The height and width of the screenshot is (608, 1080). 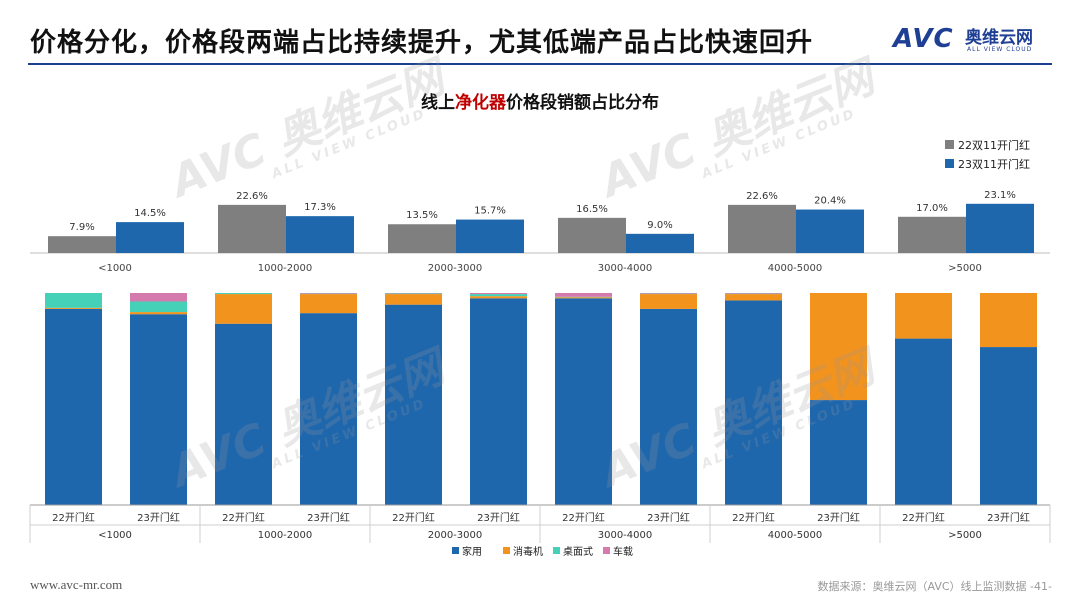 What do you see at coordinates (1000, 49) in the screenshot?
I see `logo-subtitle: ALL VIEW CLOUD` at bounding box center [1000, 49].